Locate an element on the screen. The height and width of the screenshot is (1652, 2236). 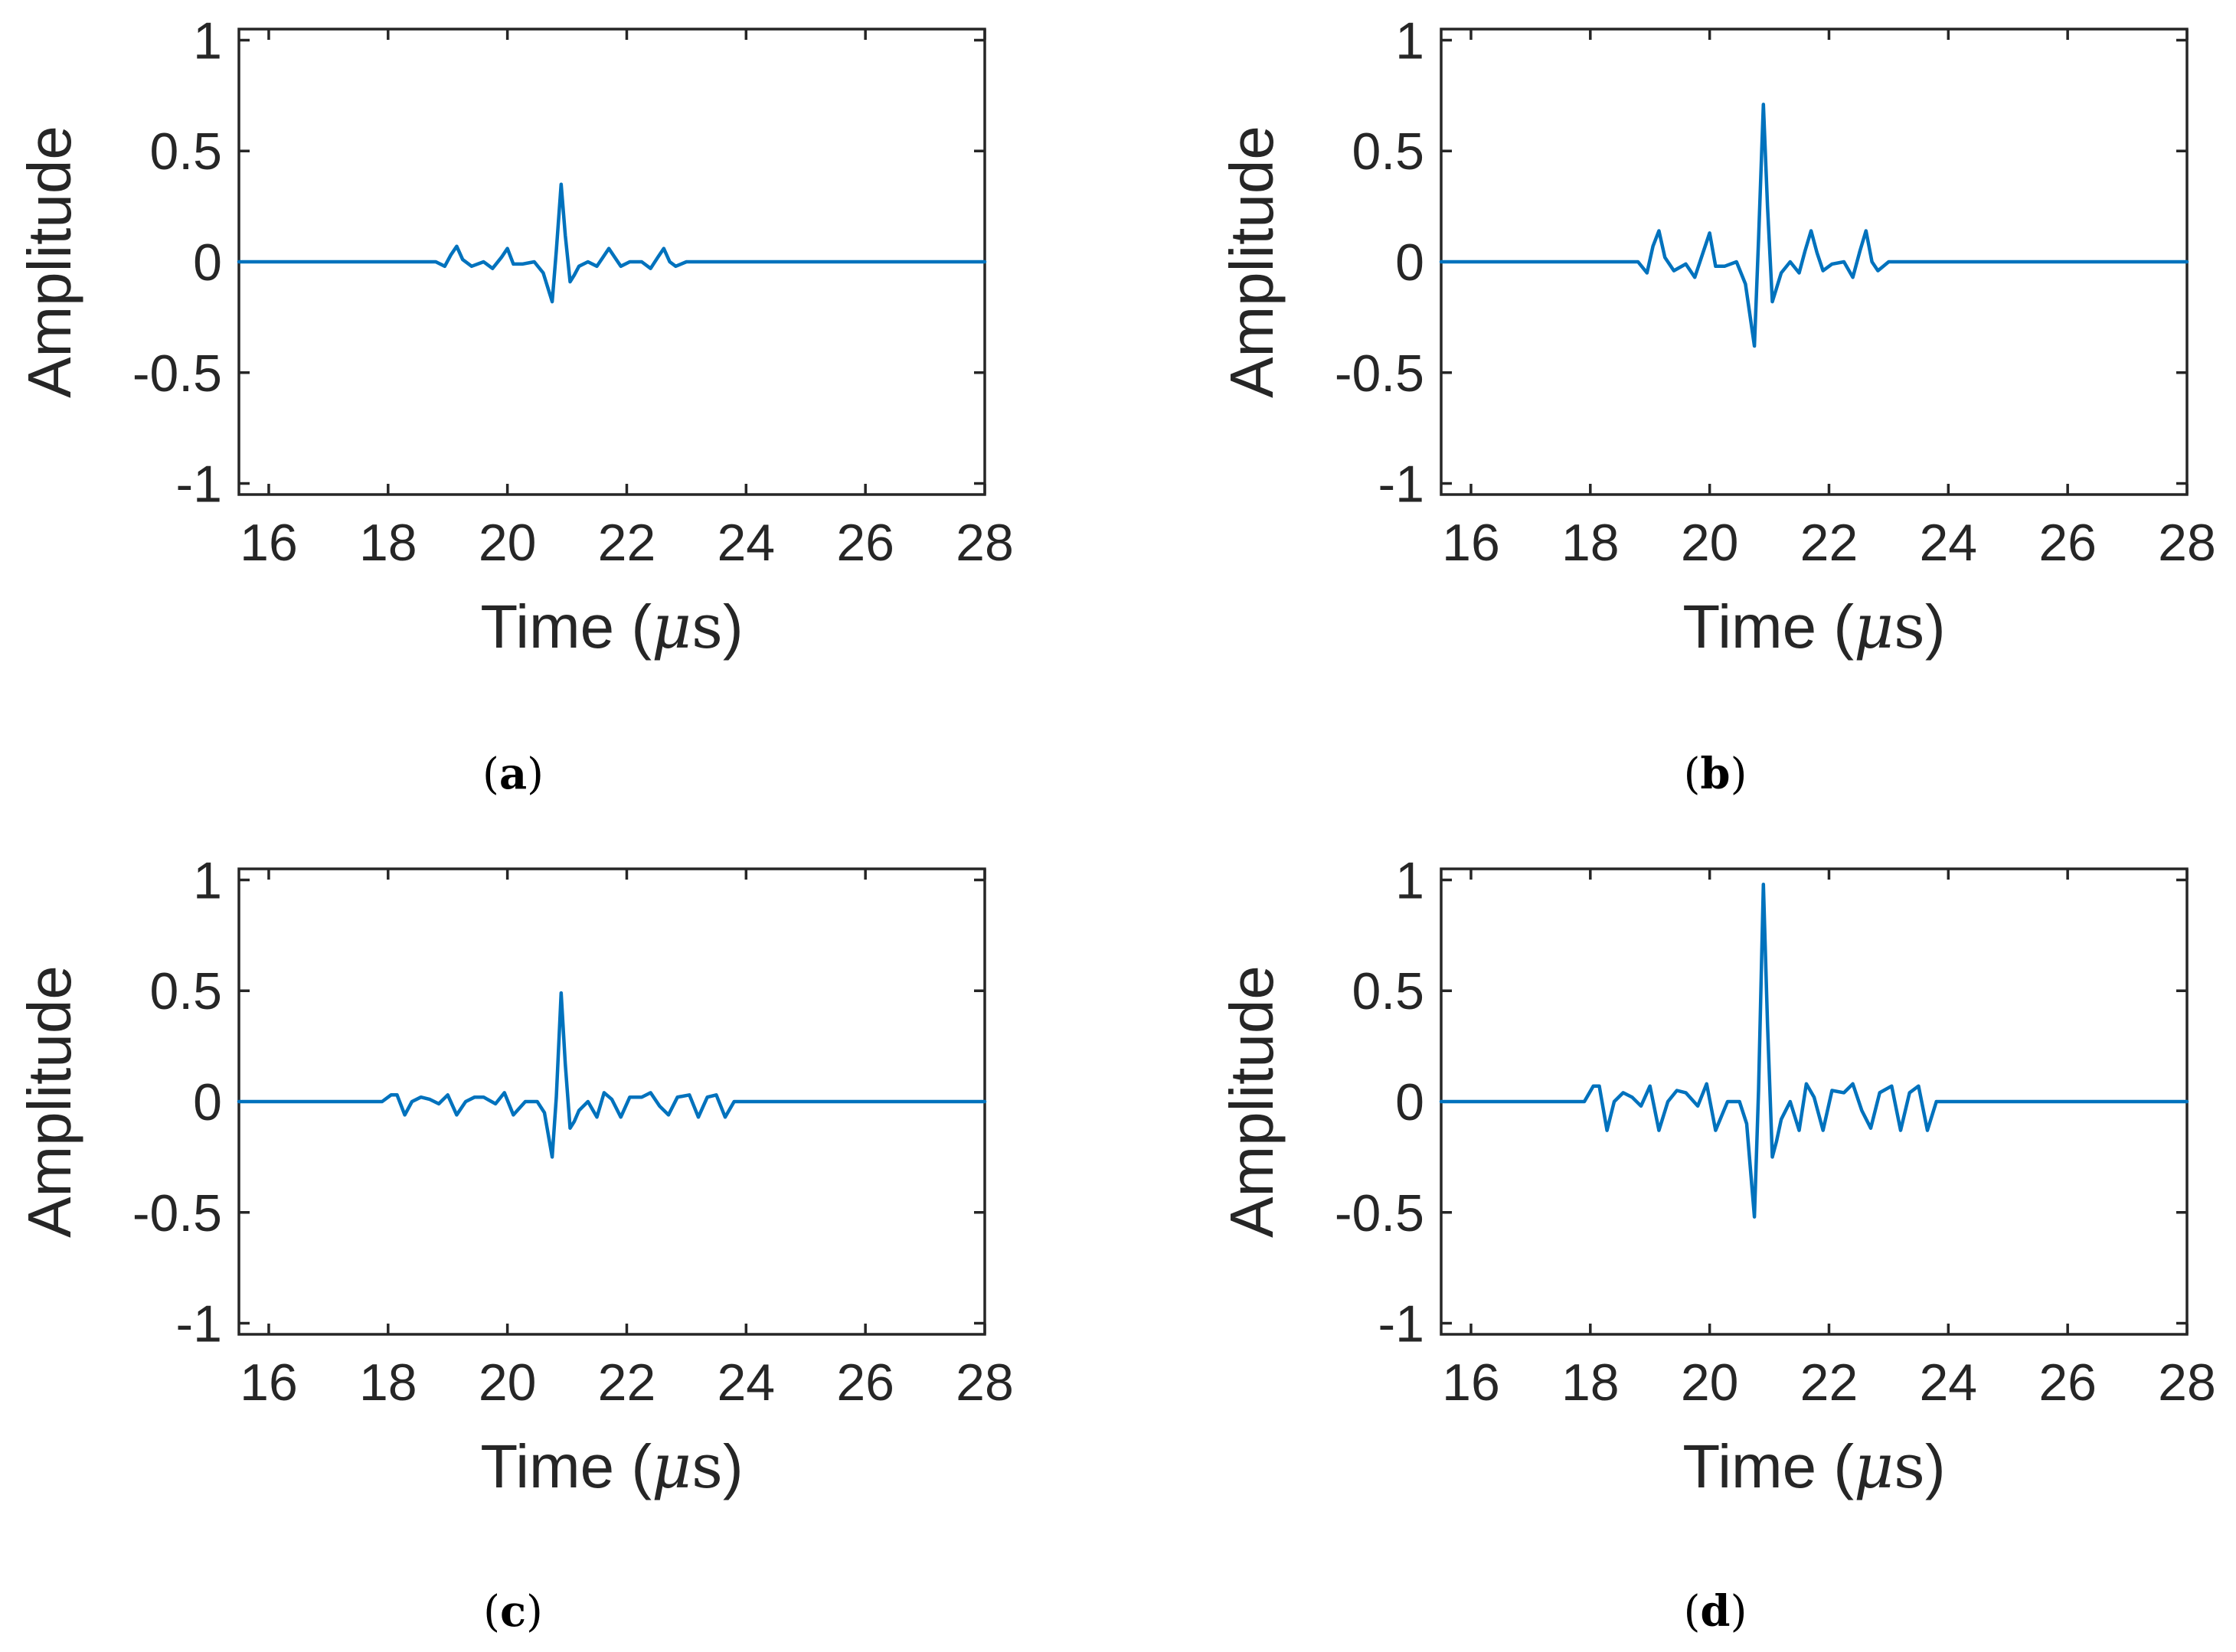
caption-letter: d is located at coordinates (1715, 1611).